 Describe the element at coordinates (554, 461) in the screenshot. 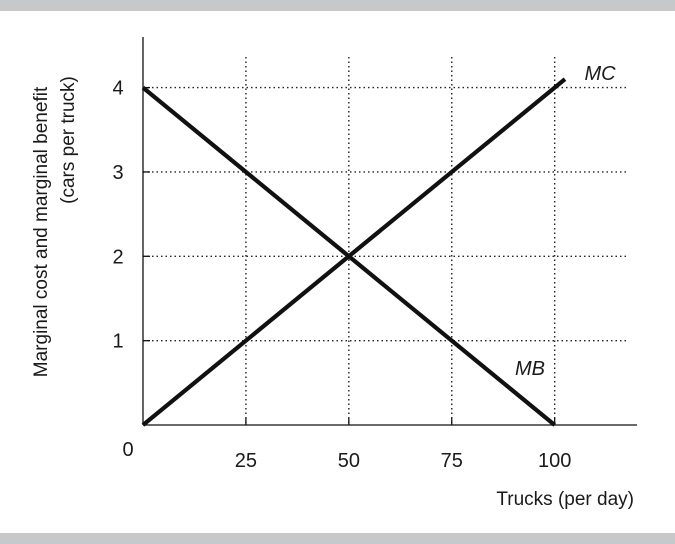

I see `x-tick-label-100: 100` at that location.